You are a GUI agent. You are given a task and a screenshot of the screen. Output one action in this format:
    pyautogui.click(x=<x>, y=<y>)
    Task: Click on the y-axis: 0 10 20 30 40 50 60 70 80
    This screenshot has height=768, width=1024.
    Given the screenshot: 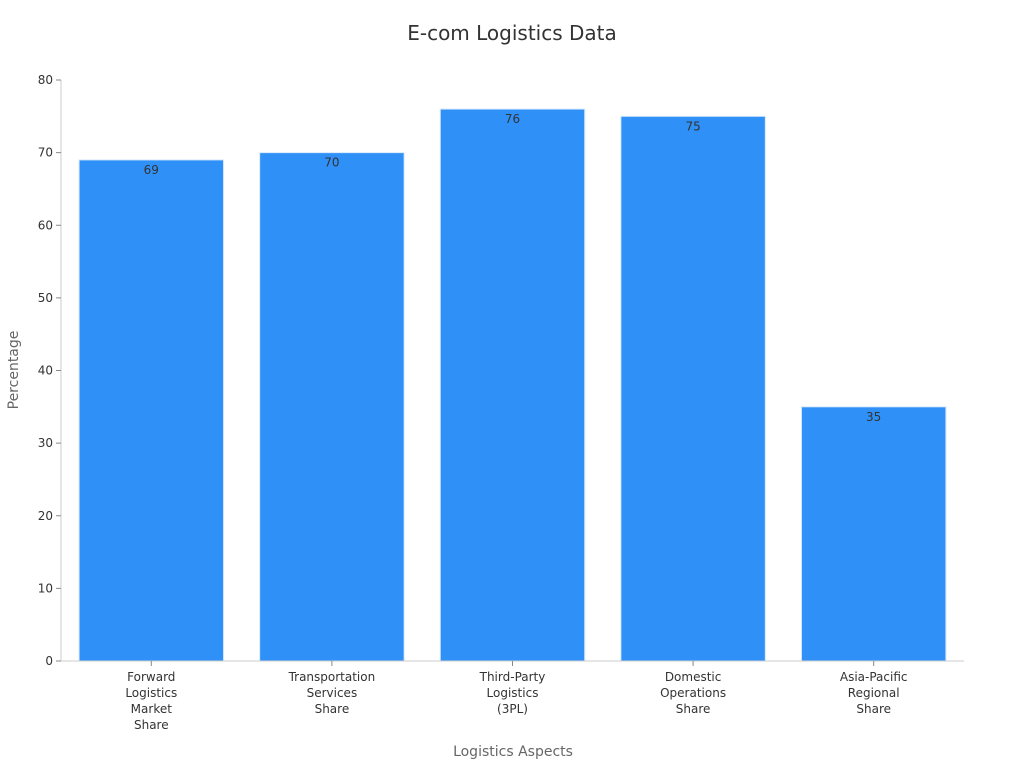 What is the action you would take?
    pyautogui.click(x=50, y=370)
    